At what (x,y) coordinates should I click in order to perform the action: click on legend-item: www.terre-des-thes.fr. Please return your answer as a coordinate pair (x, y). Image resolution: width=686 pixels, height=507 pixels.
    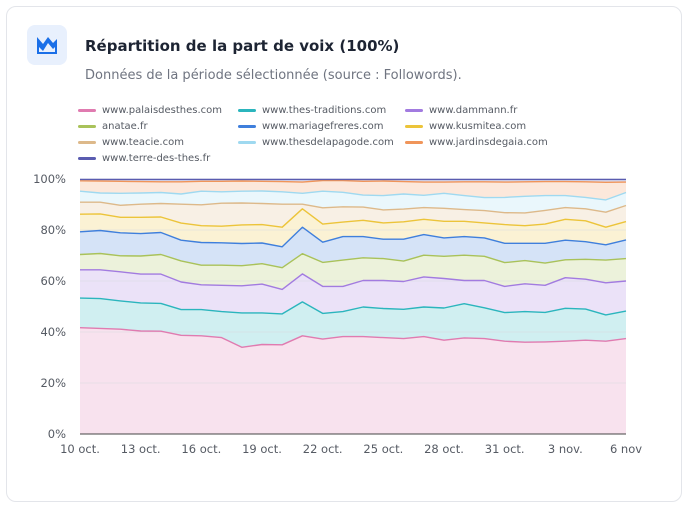
    Looking at the image, I should click on (144, 158).